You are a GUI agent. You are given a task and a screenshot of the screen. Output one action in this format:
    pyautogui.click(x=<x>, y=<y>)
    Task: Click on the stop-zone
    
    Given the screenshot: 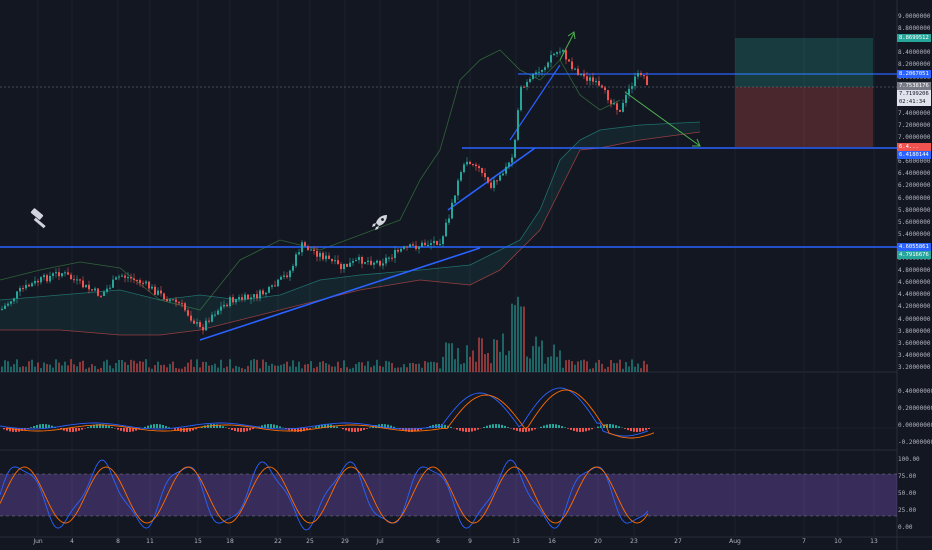 What is the action you would take?
    pyautogui.click(x=804, y=117)
    